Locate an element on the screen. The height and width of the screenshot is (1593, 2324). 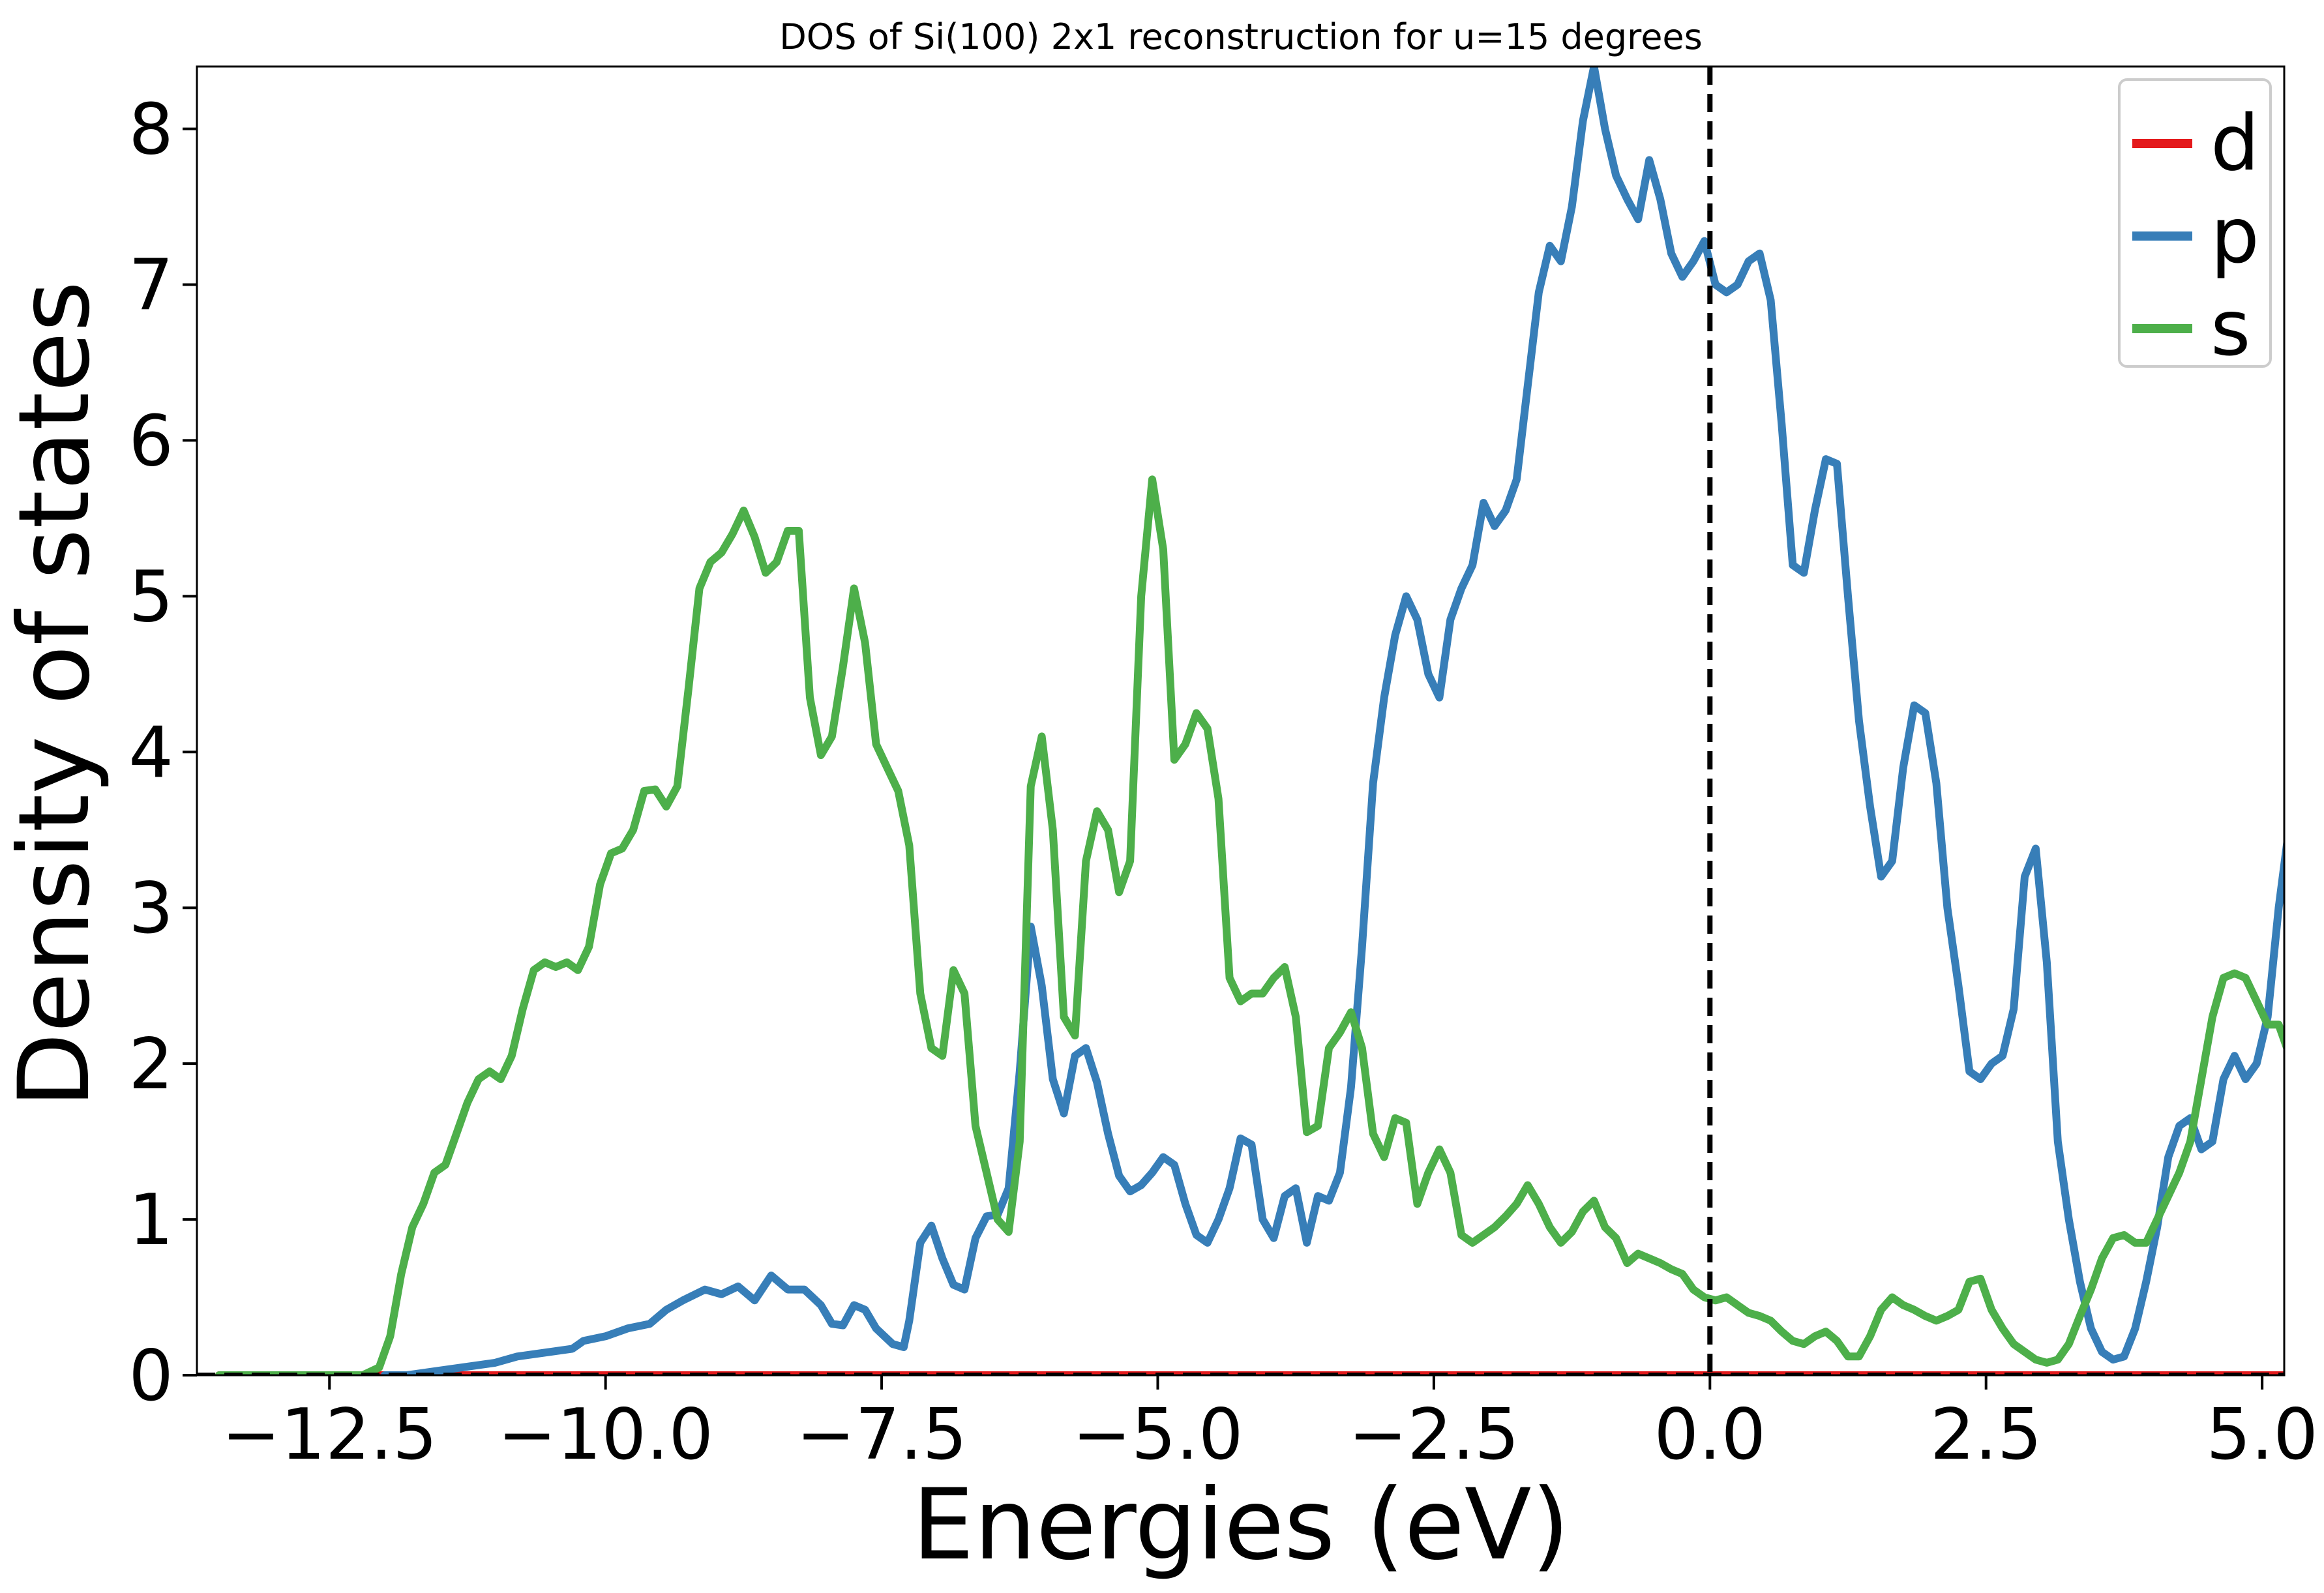
y-tick-label: 8 is located at coordinates (151, 130).